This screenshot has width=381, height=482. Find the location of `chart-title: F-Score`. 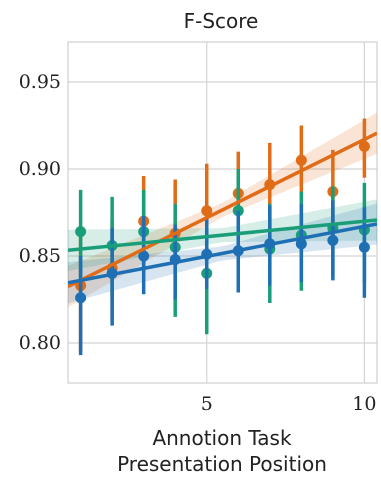

chart-title: F-Score is located at coordinates (221, 21).